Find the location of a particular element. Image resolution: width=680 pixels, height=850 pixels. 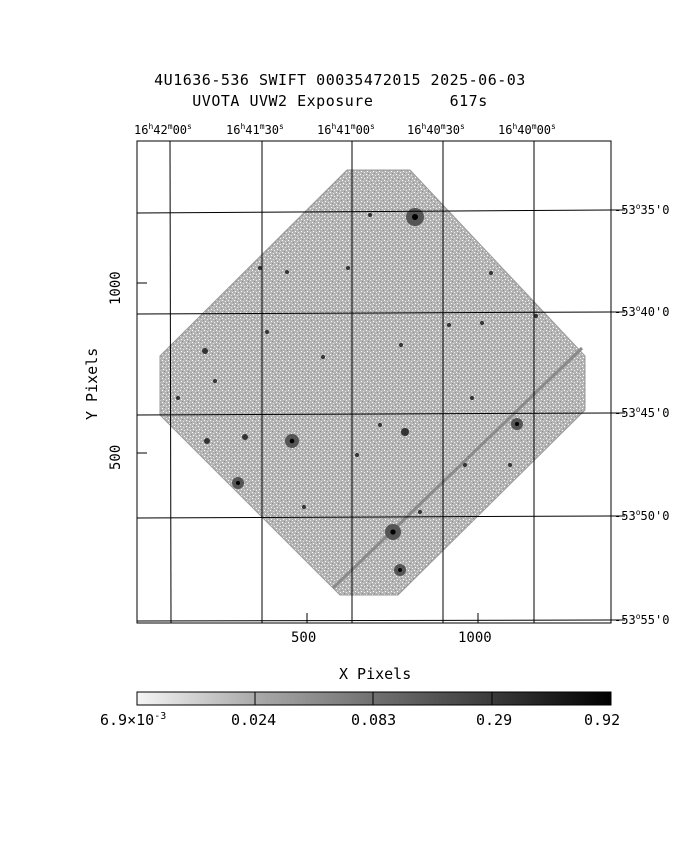

colorbar-label: 0.92 is located at coordinates (602, 720).